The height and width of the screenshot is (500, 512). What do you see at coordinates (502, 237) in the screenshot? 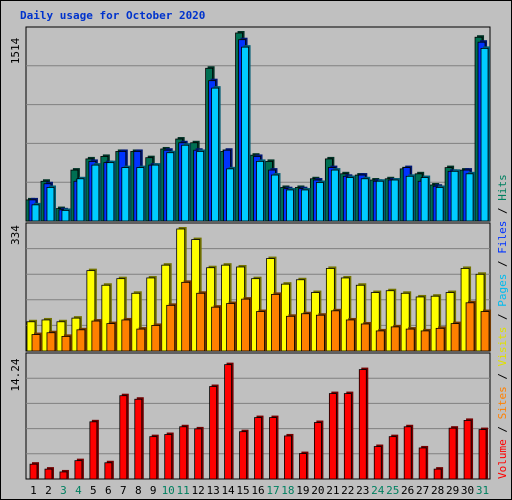
I see `legend-files: Files` at bounding box center [502, 237].